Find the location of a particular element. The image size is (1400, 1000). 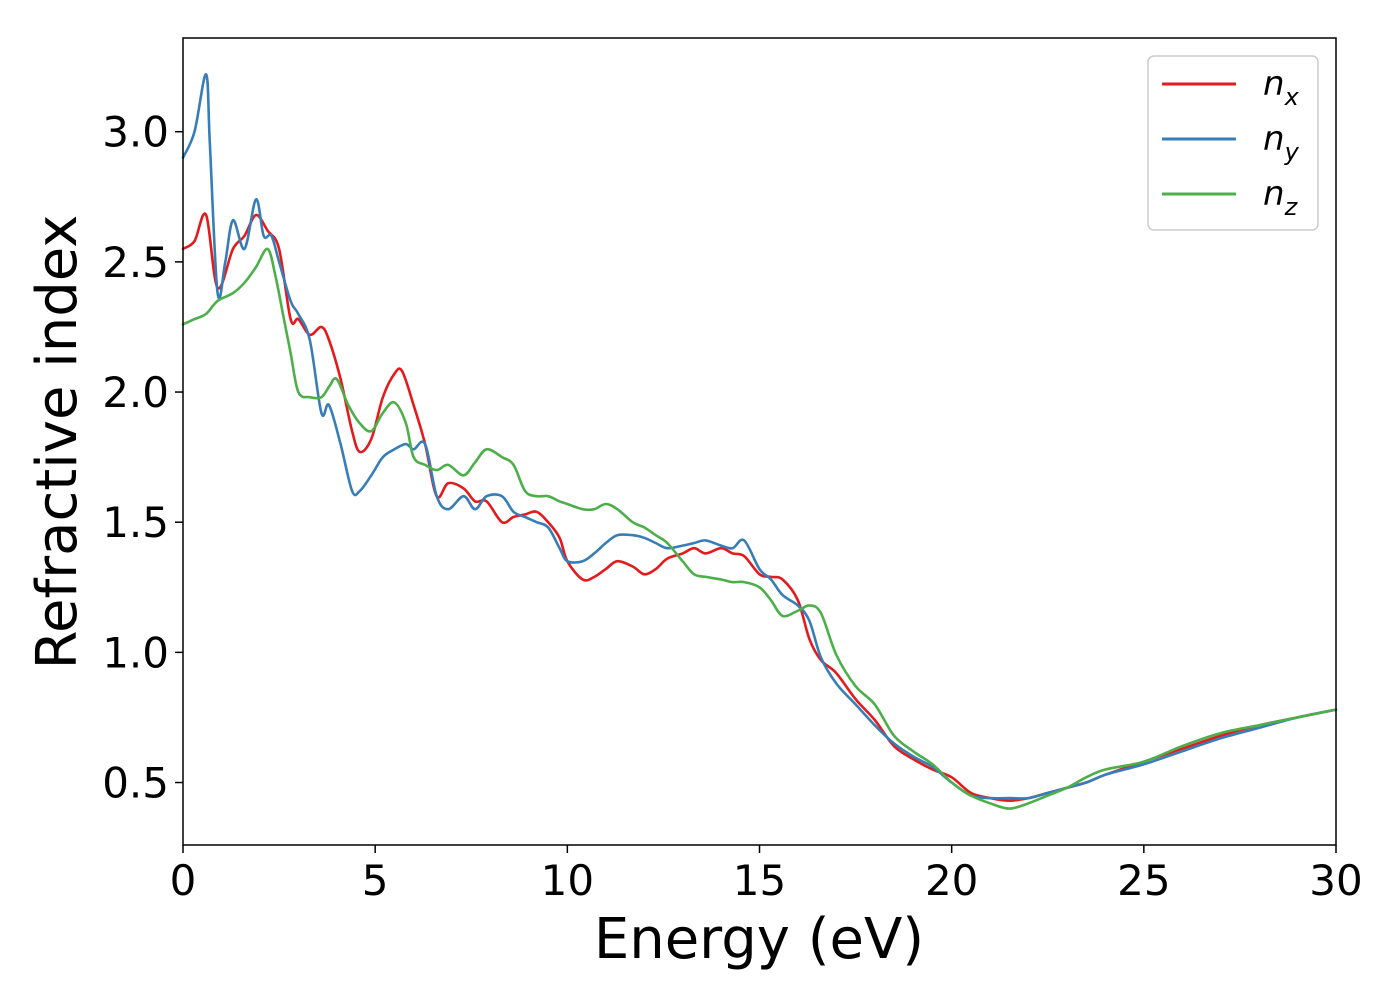

x-tick-label: 20 is located at coordinates (951, 880).